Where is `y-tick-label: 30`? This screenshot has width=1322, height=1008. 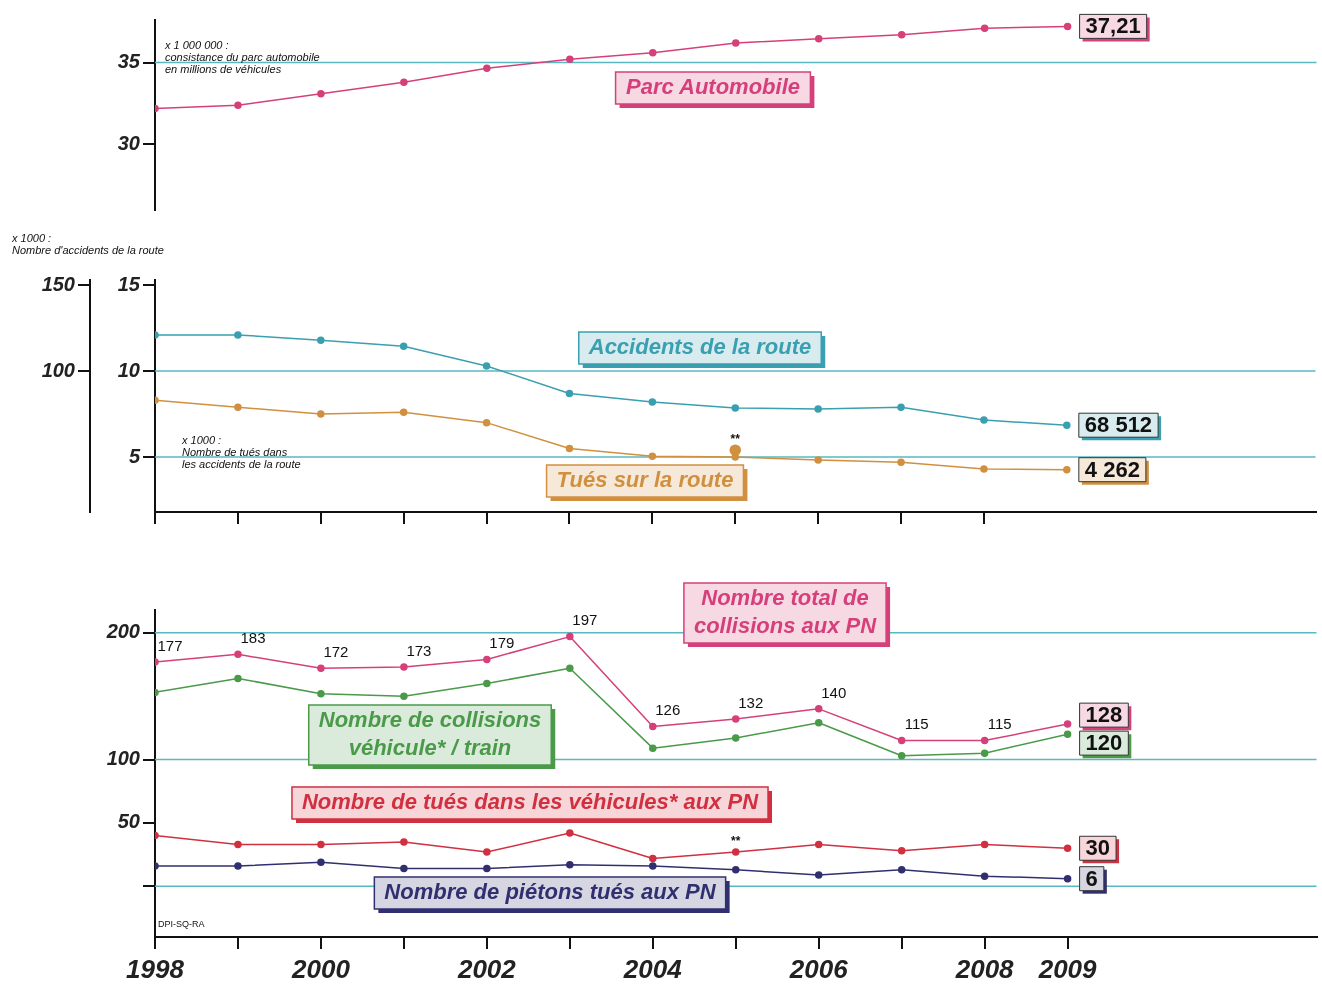 y-tick-label: 30 is located at coordinates (128, 143).